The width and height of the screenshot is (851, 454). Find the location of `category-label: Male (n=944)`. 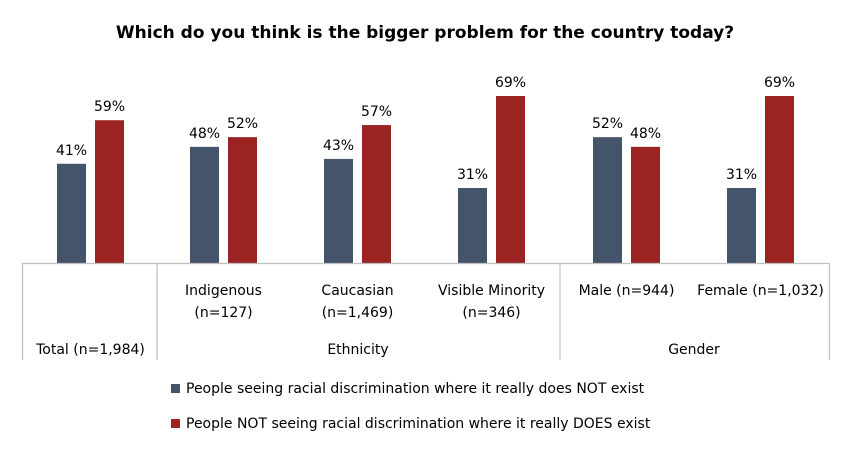

category-label: Male (n=944) is located at coordinates (627, 291).